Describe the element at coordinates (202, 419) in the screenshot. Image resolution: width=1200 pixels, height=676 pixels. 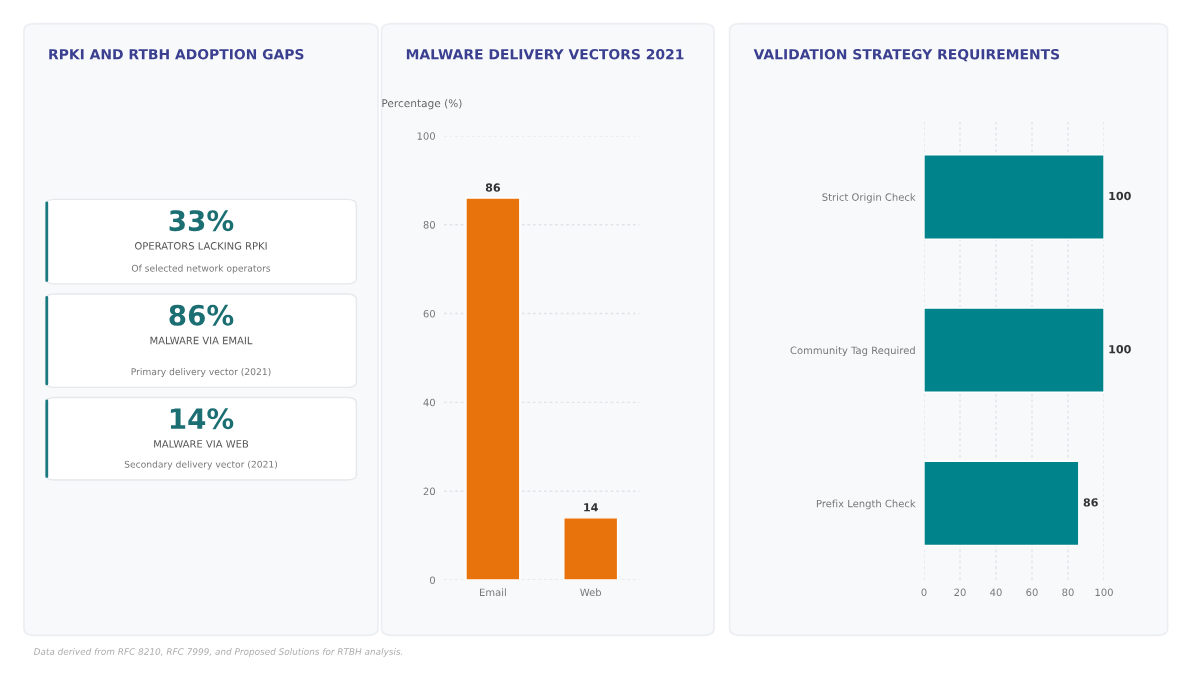
I see `text: 14%` at that location.